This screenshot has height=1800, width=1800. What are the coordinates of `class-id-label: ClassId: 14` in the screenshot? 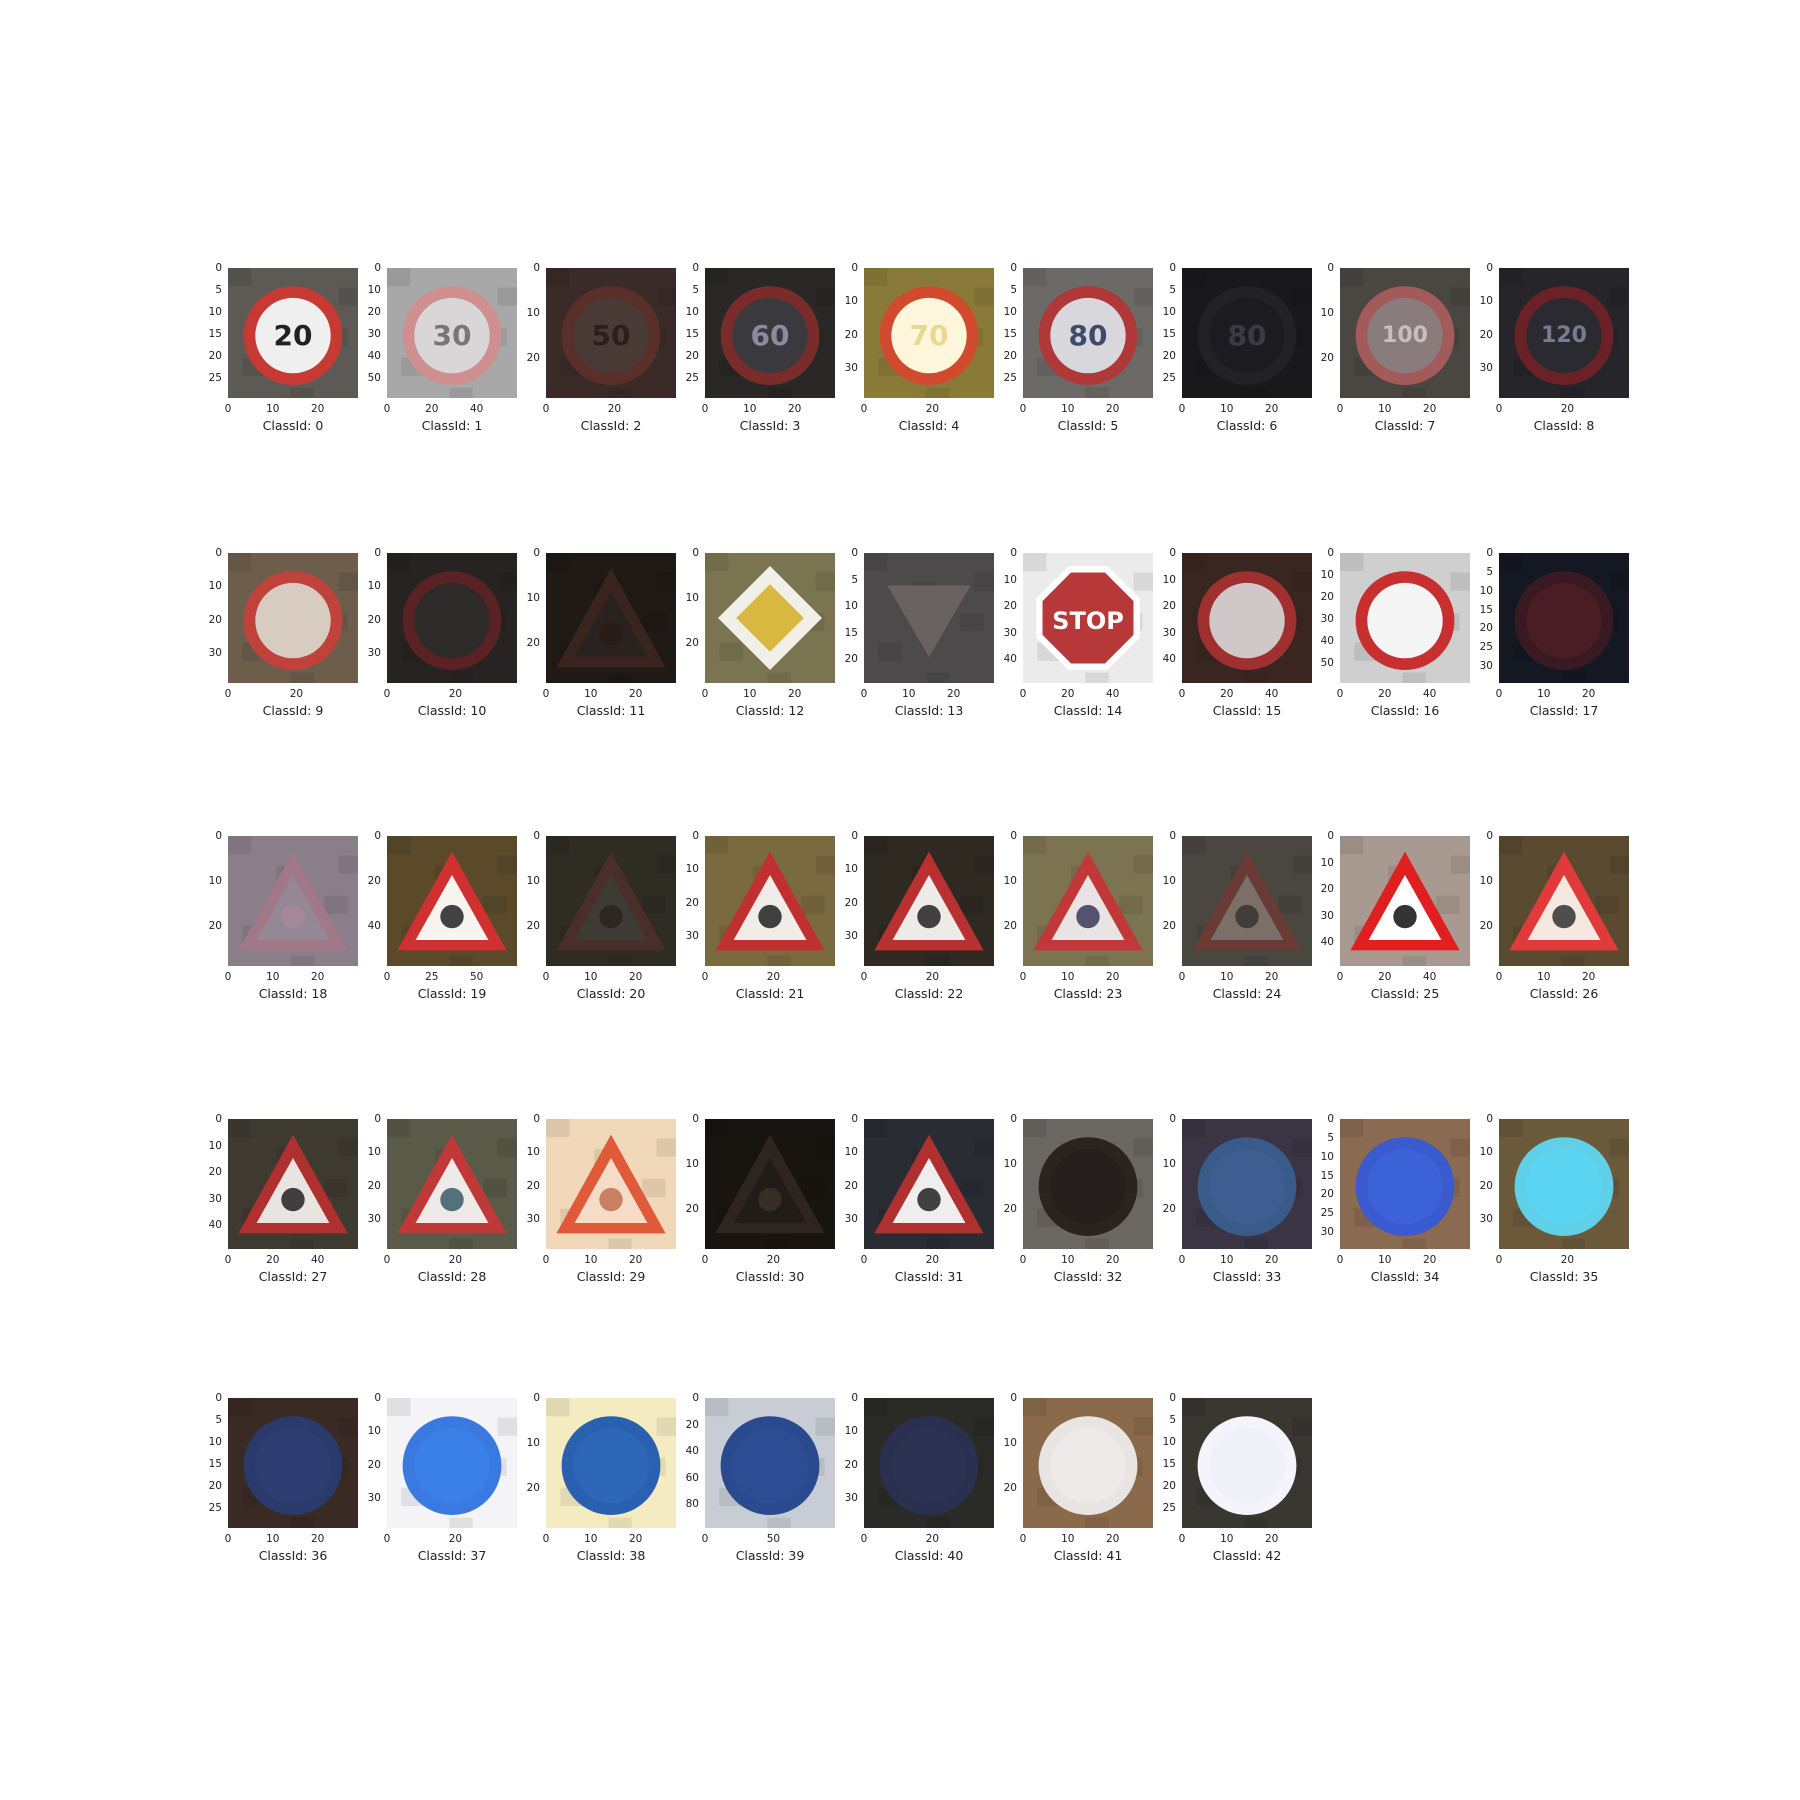 It's located at (1088, 710).